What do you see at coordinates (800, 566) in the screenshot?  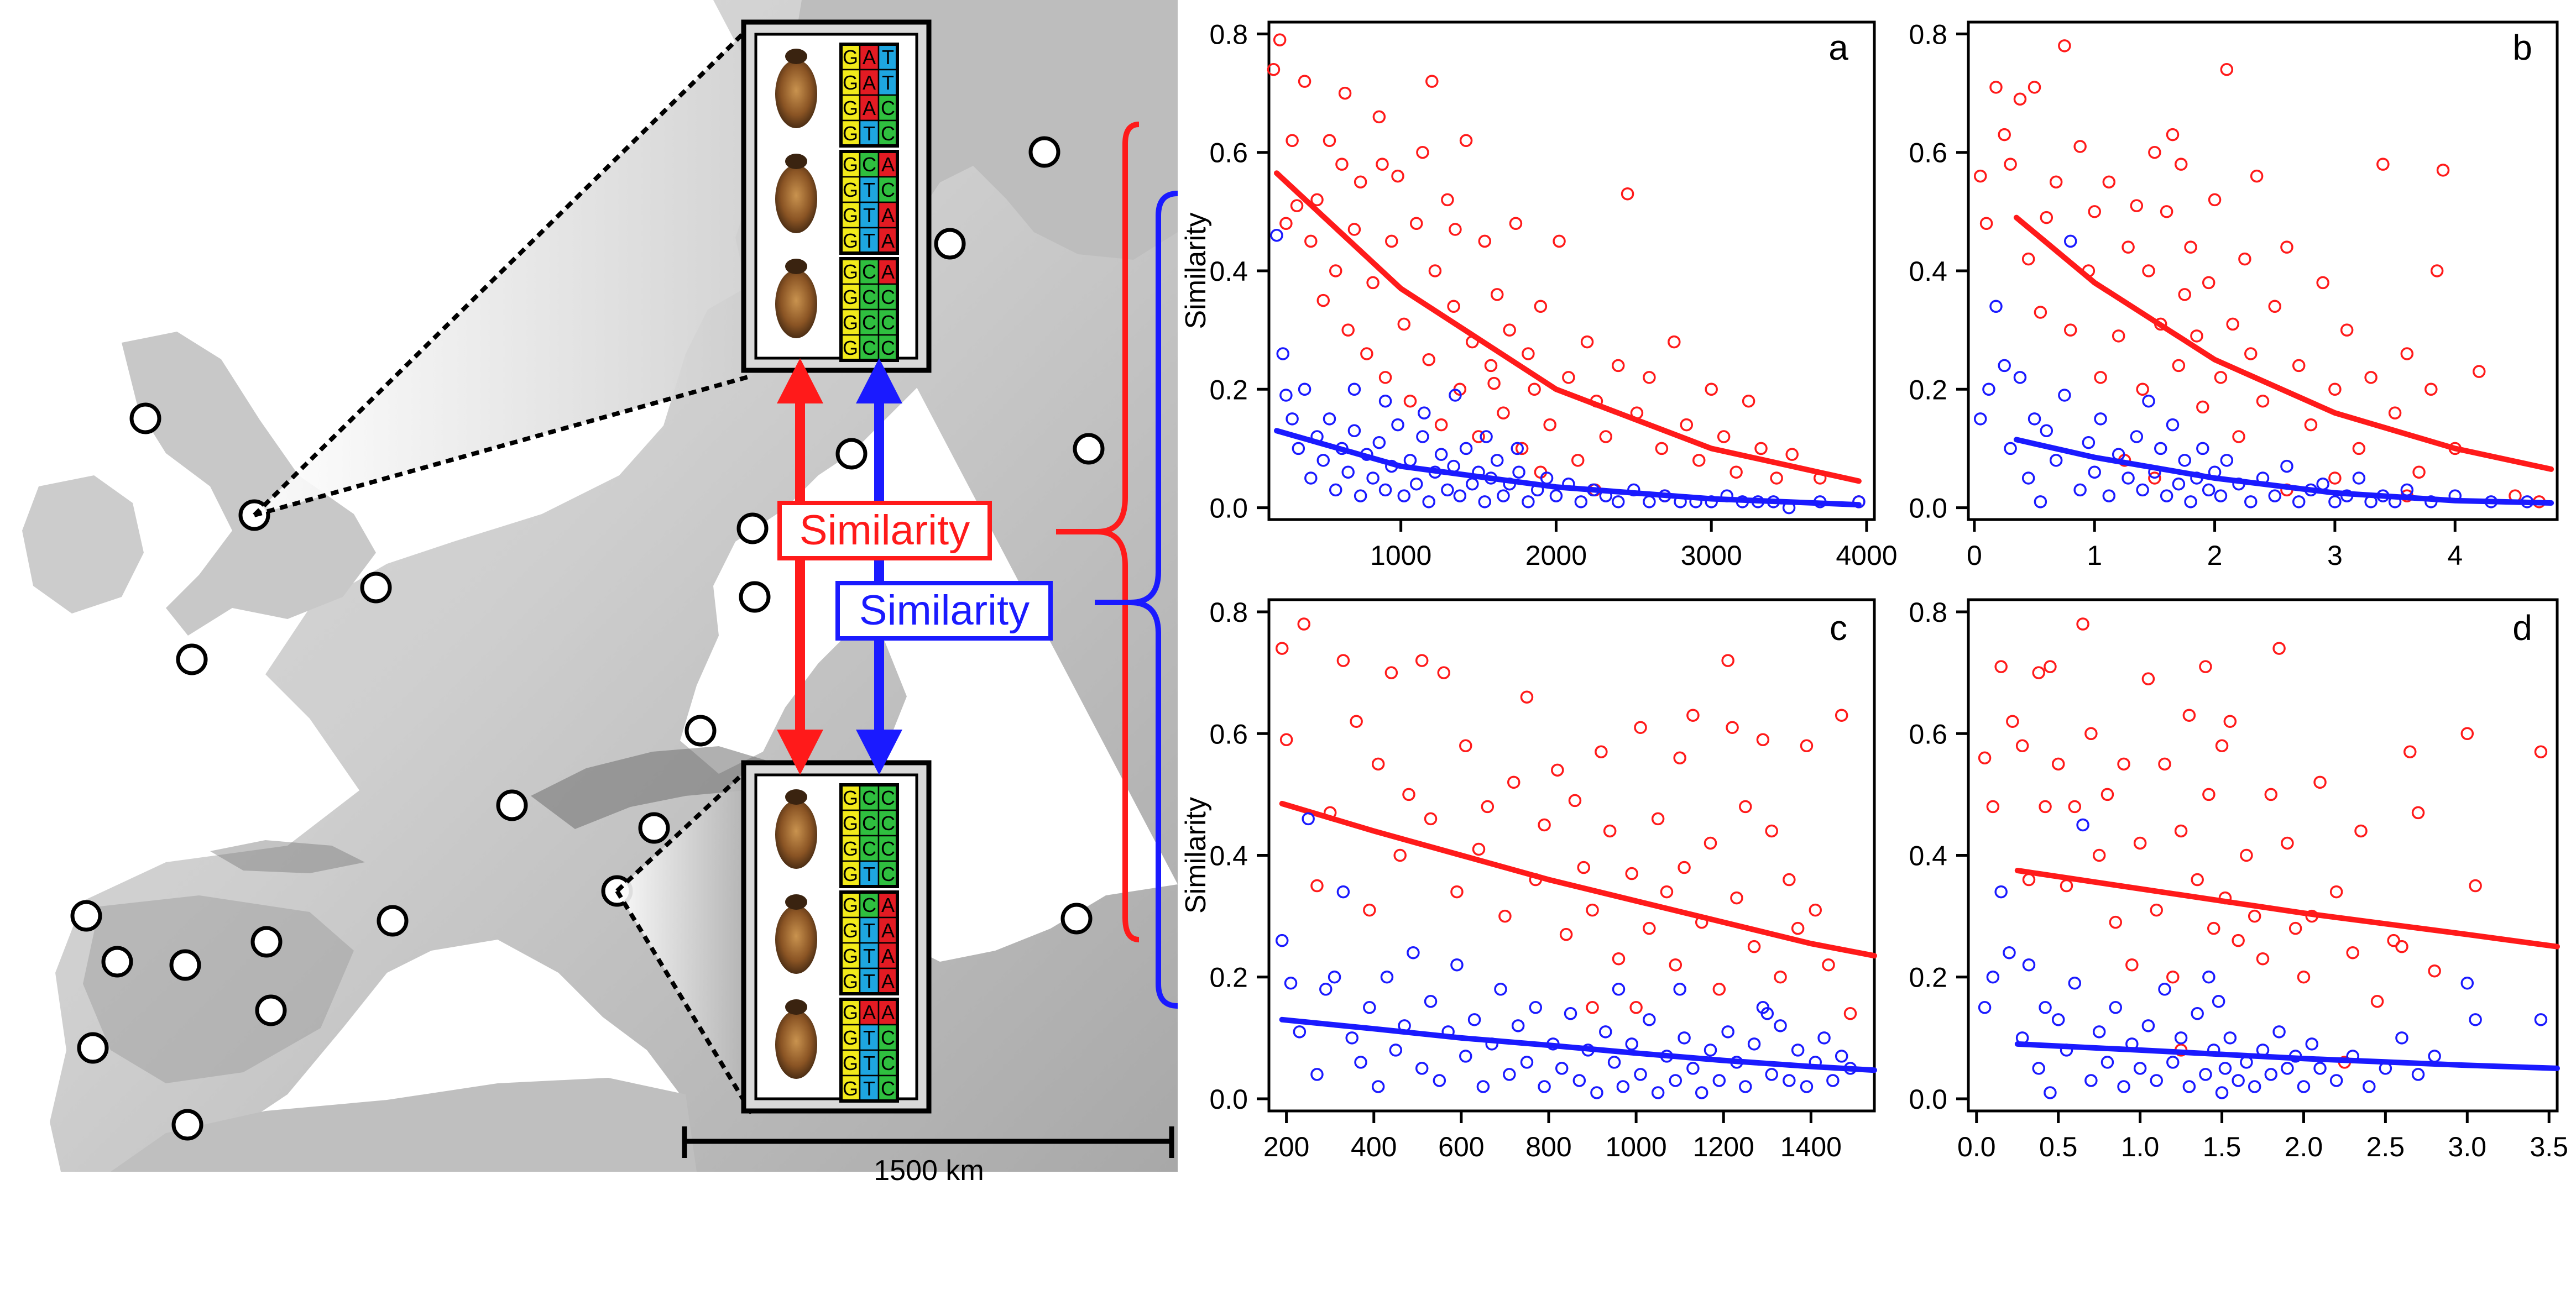 I see `similarity-arrow-red` at bounding box center [800, 566].